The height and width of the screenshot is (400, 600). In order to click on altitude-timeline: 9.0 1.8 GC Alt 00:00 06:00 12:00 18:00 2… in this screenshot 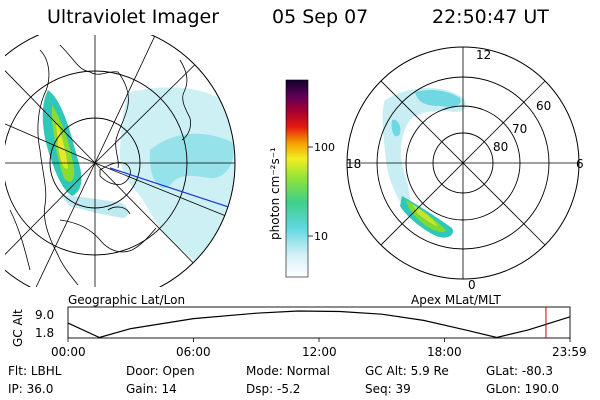, I will do `click(299, 332)`.